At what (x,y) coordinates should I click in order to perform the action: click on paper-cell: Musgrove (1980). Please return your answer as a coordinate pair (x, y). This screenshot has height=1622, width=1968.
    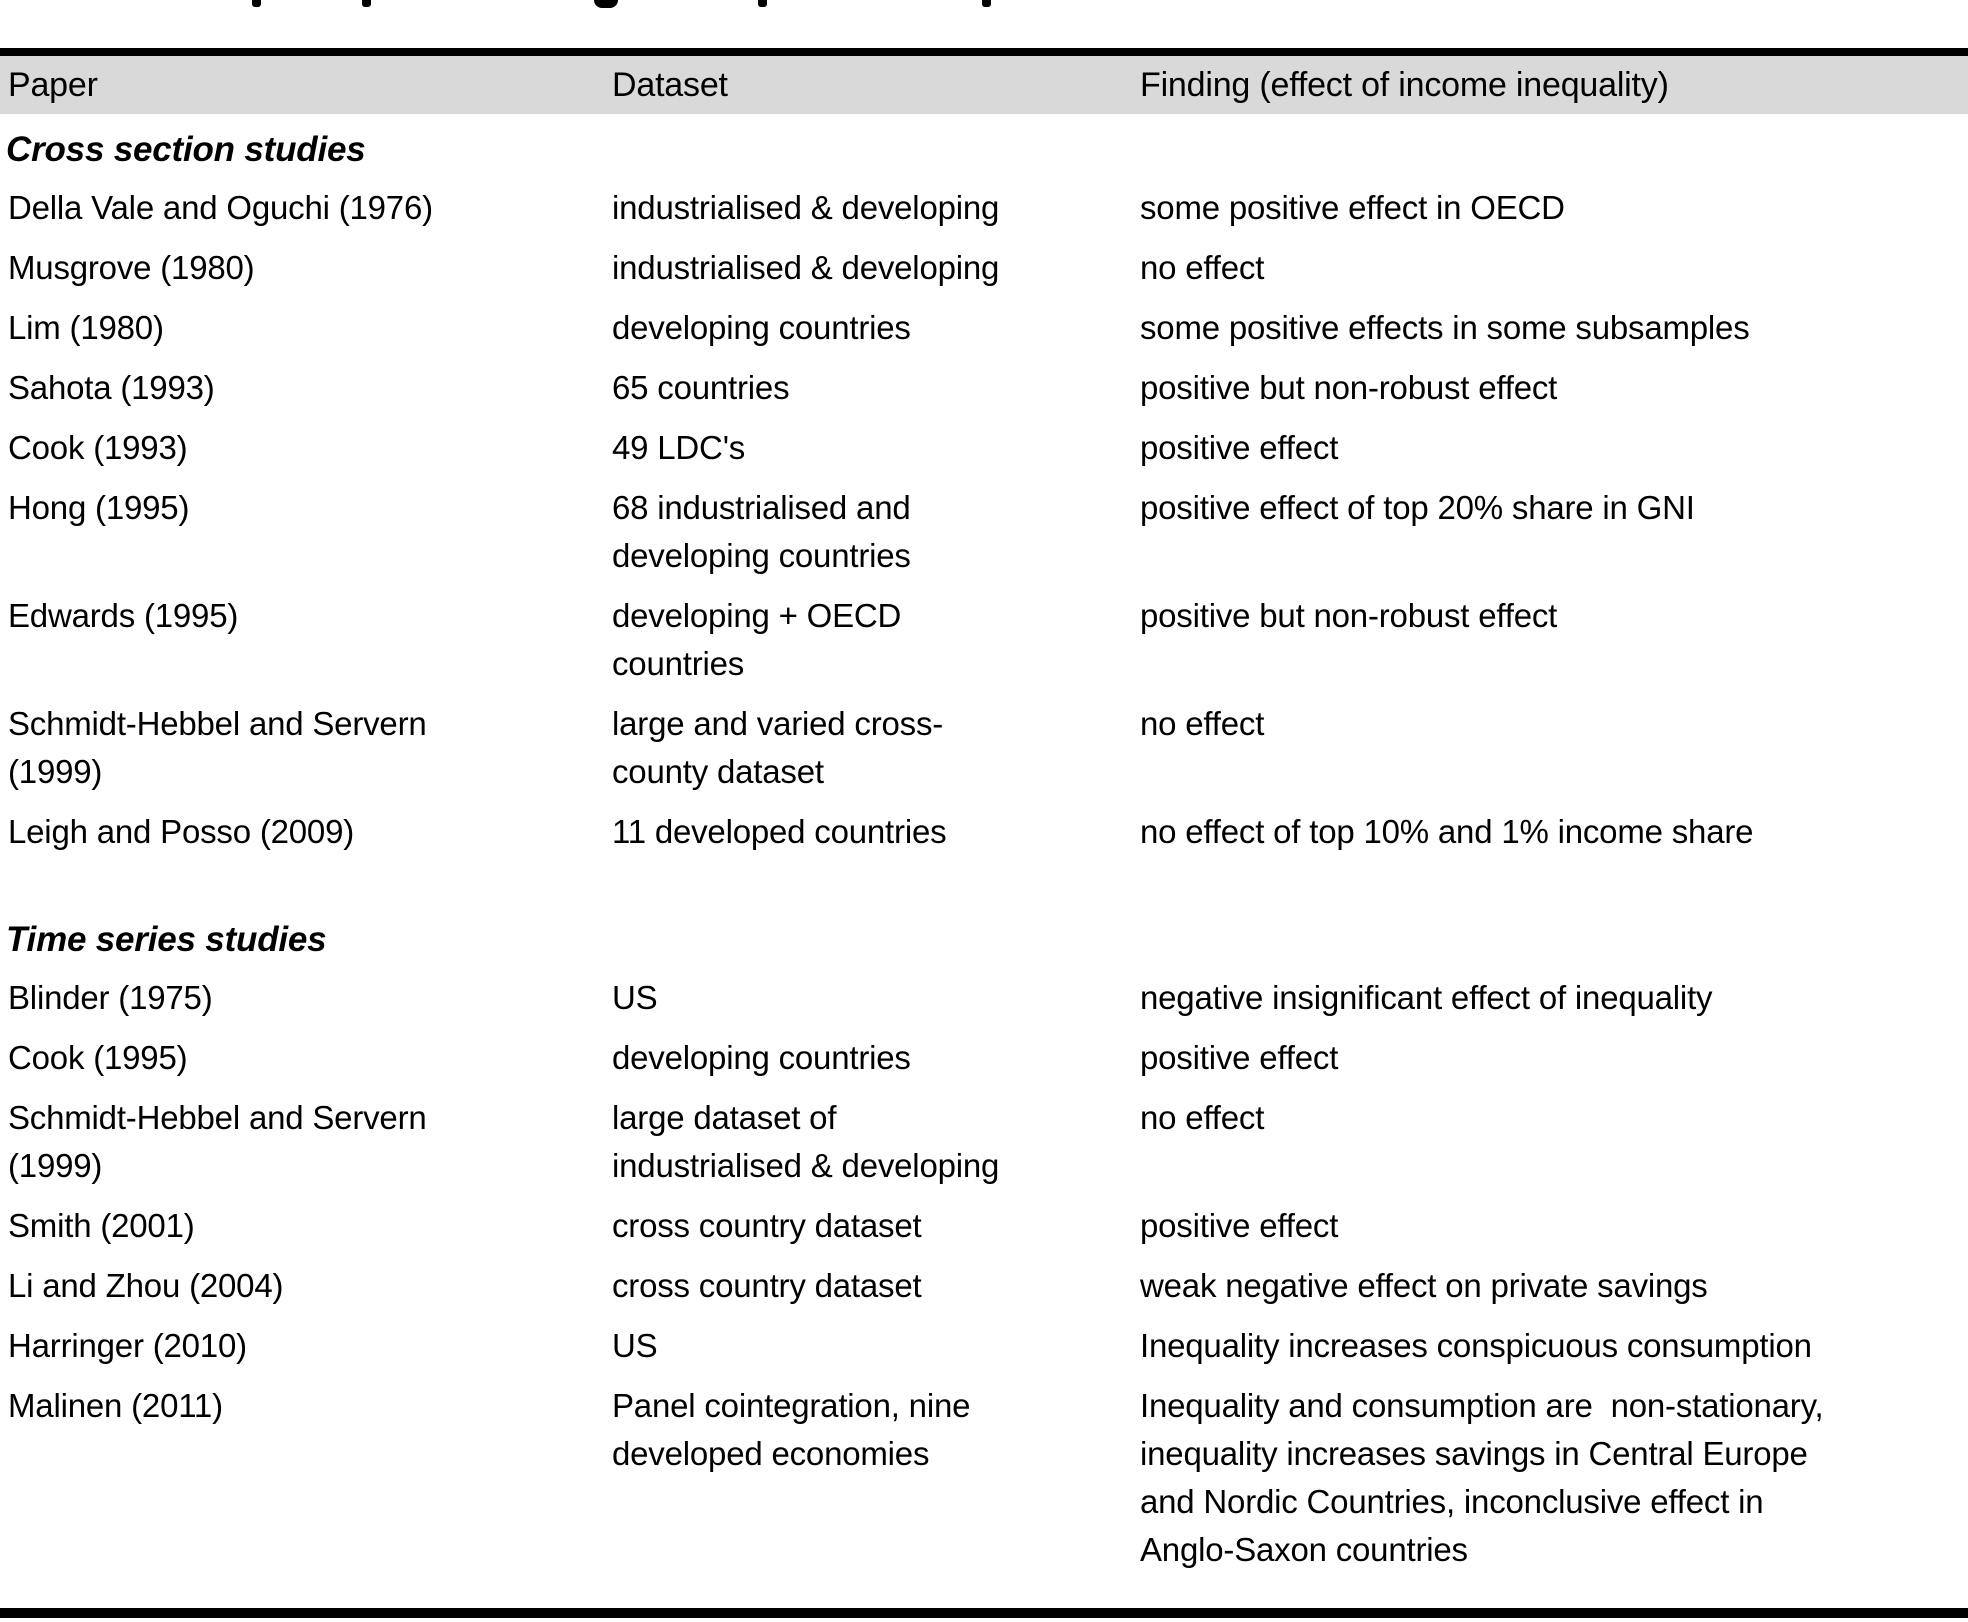
    Looking at the image, I should click on (131, 267).